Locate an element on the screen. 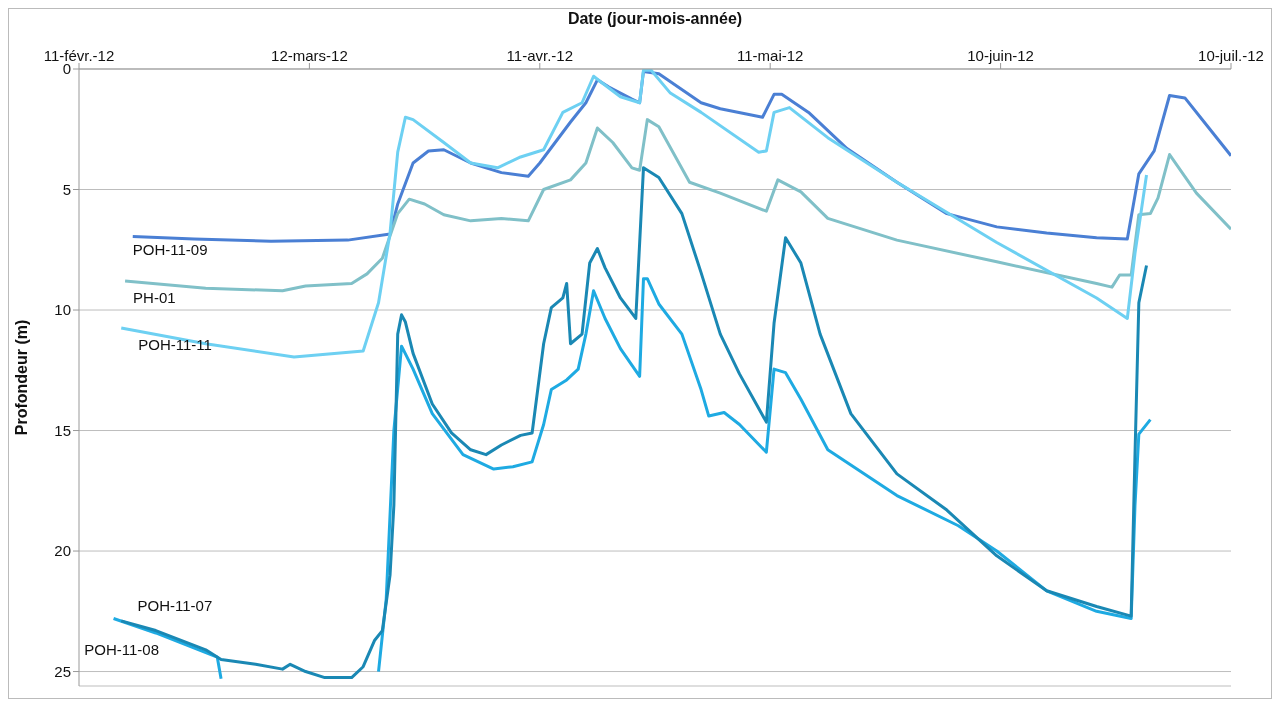 Image resolution: width=1280 pixels, height=707 pixels. y-tick-label: 5 is located at coordinates (66, 189).